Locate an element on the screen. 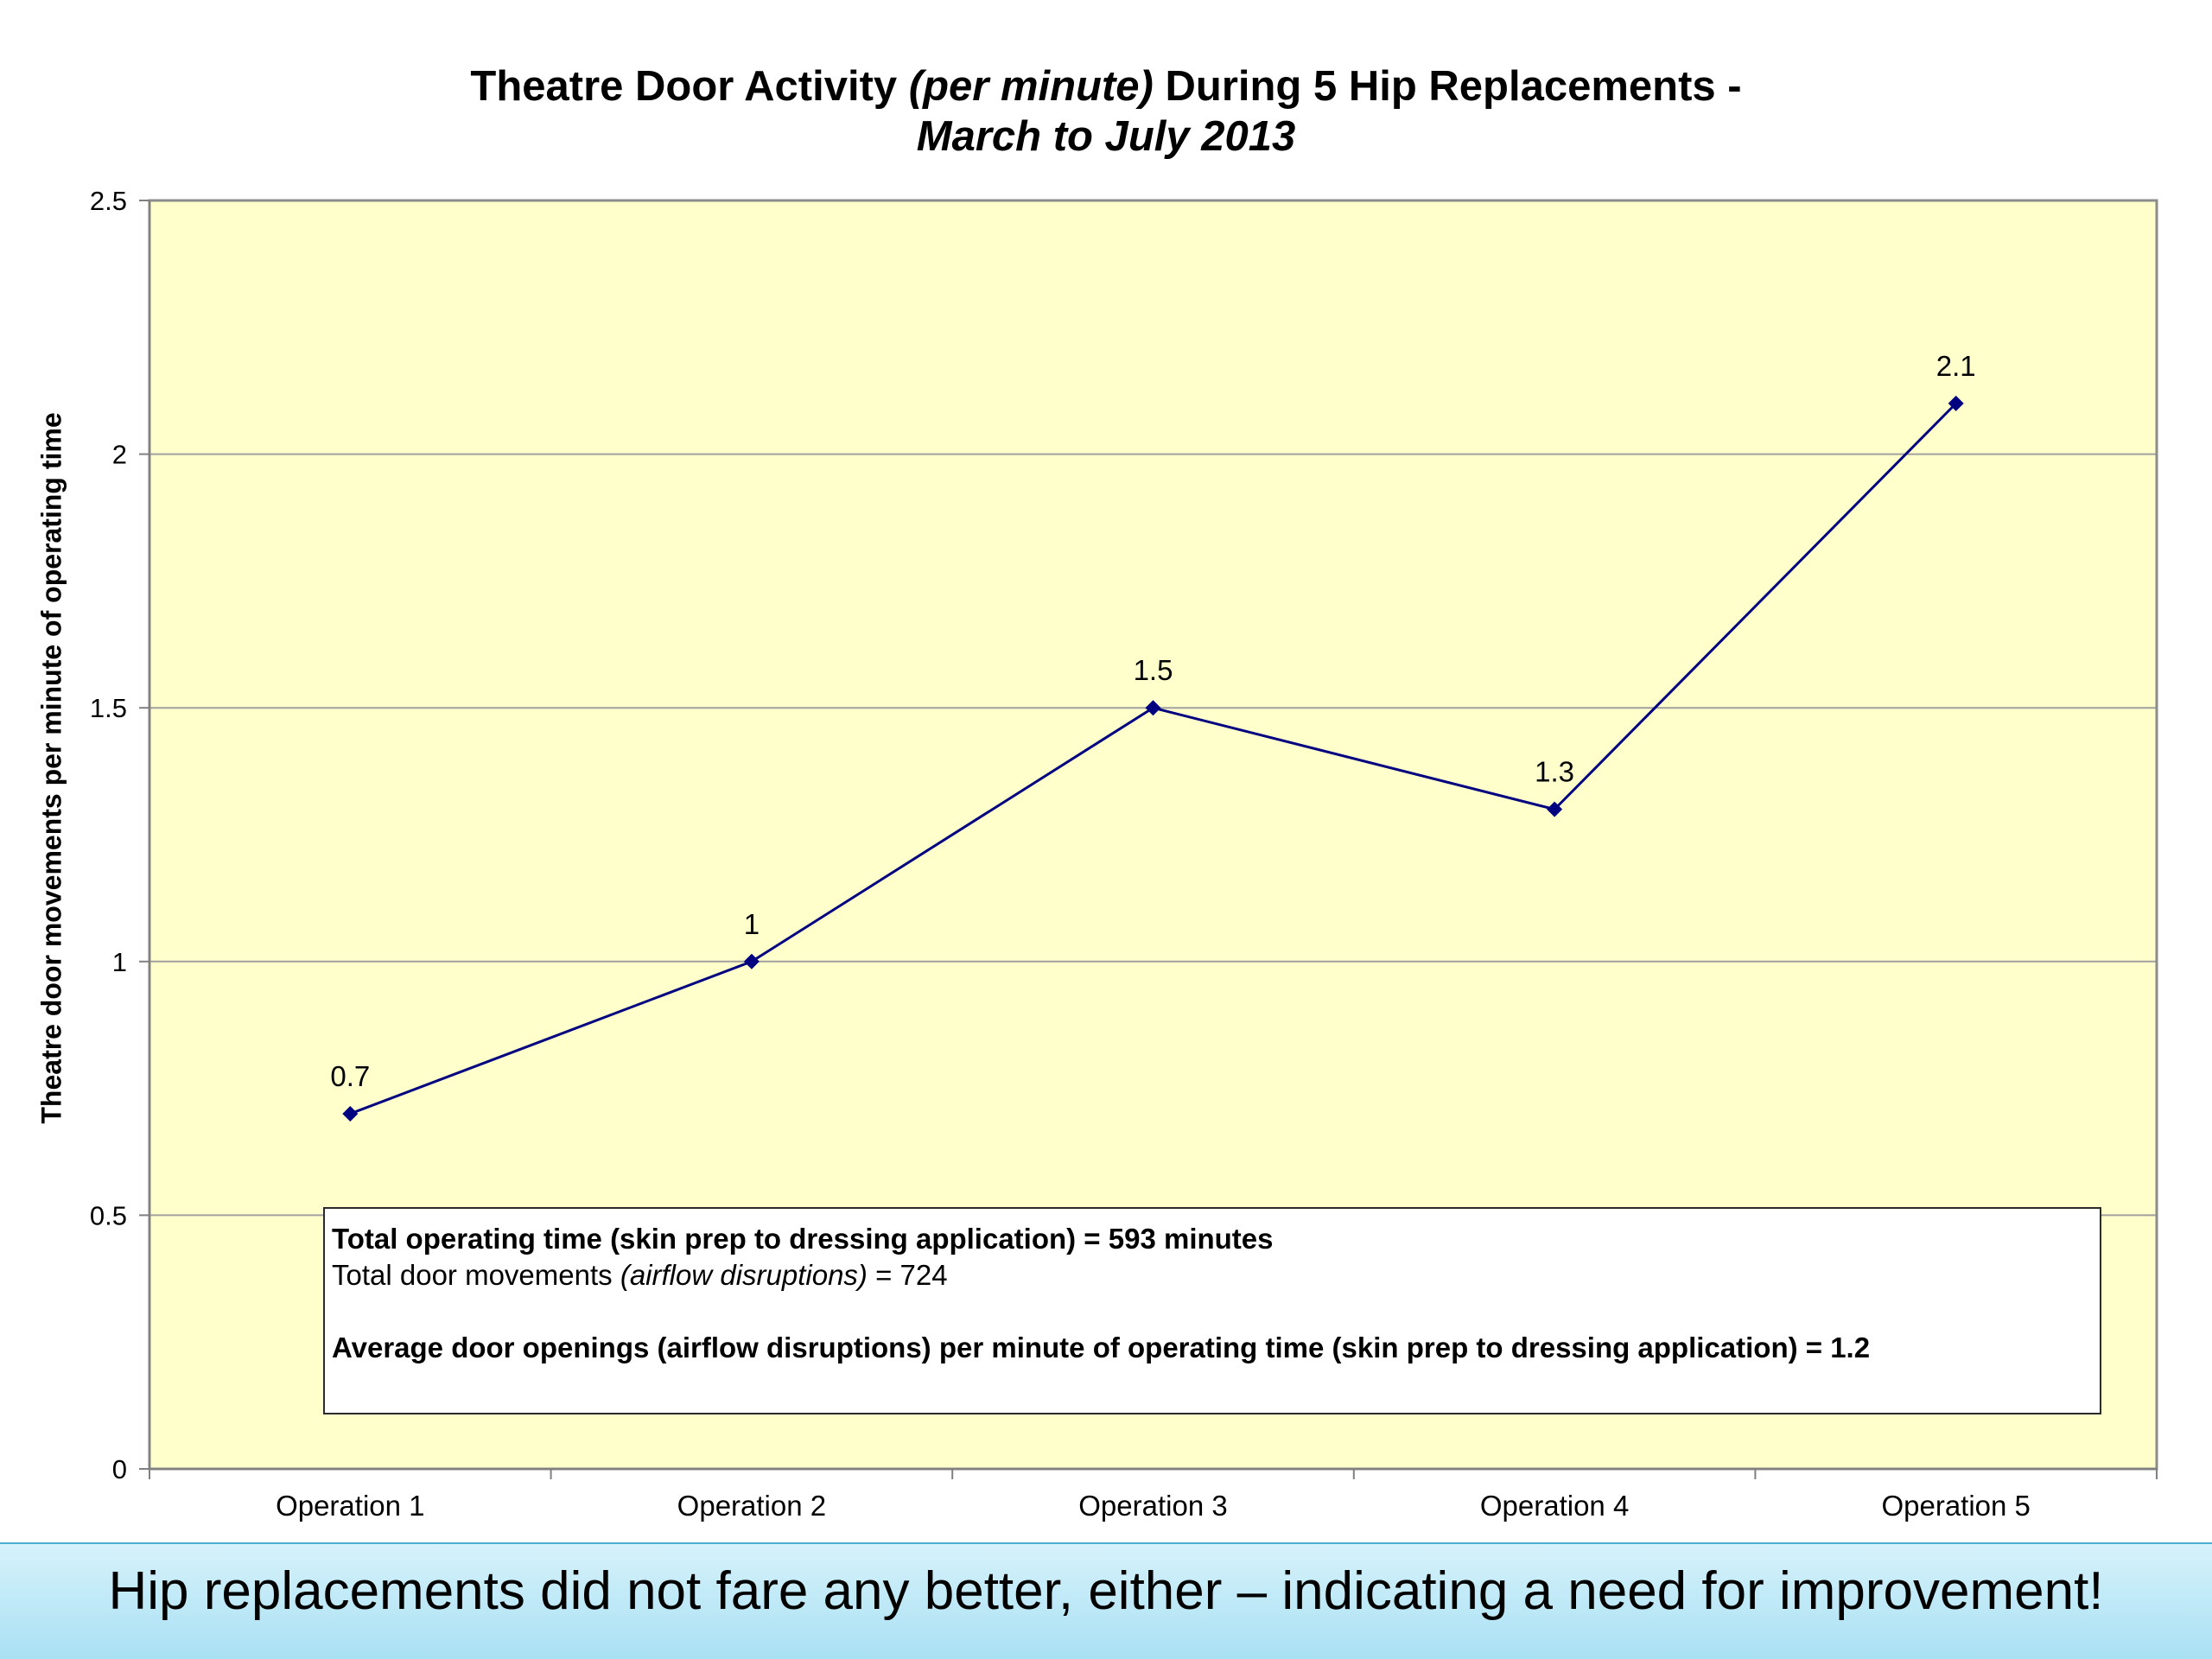 This screenshot has width=2212, height=1659. total-door-movements-value: = 724 is located at coordinates (907, 1275).